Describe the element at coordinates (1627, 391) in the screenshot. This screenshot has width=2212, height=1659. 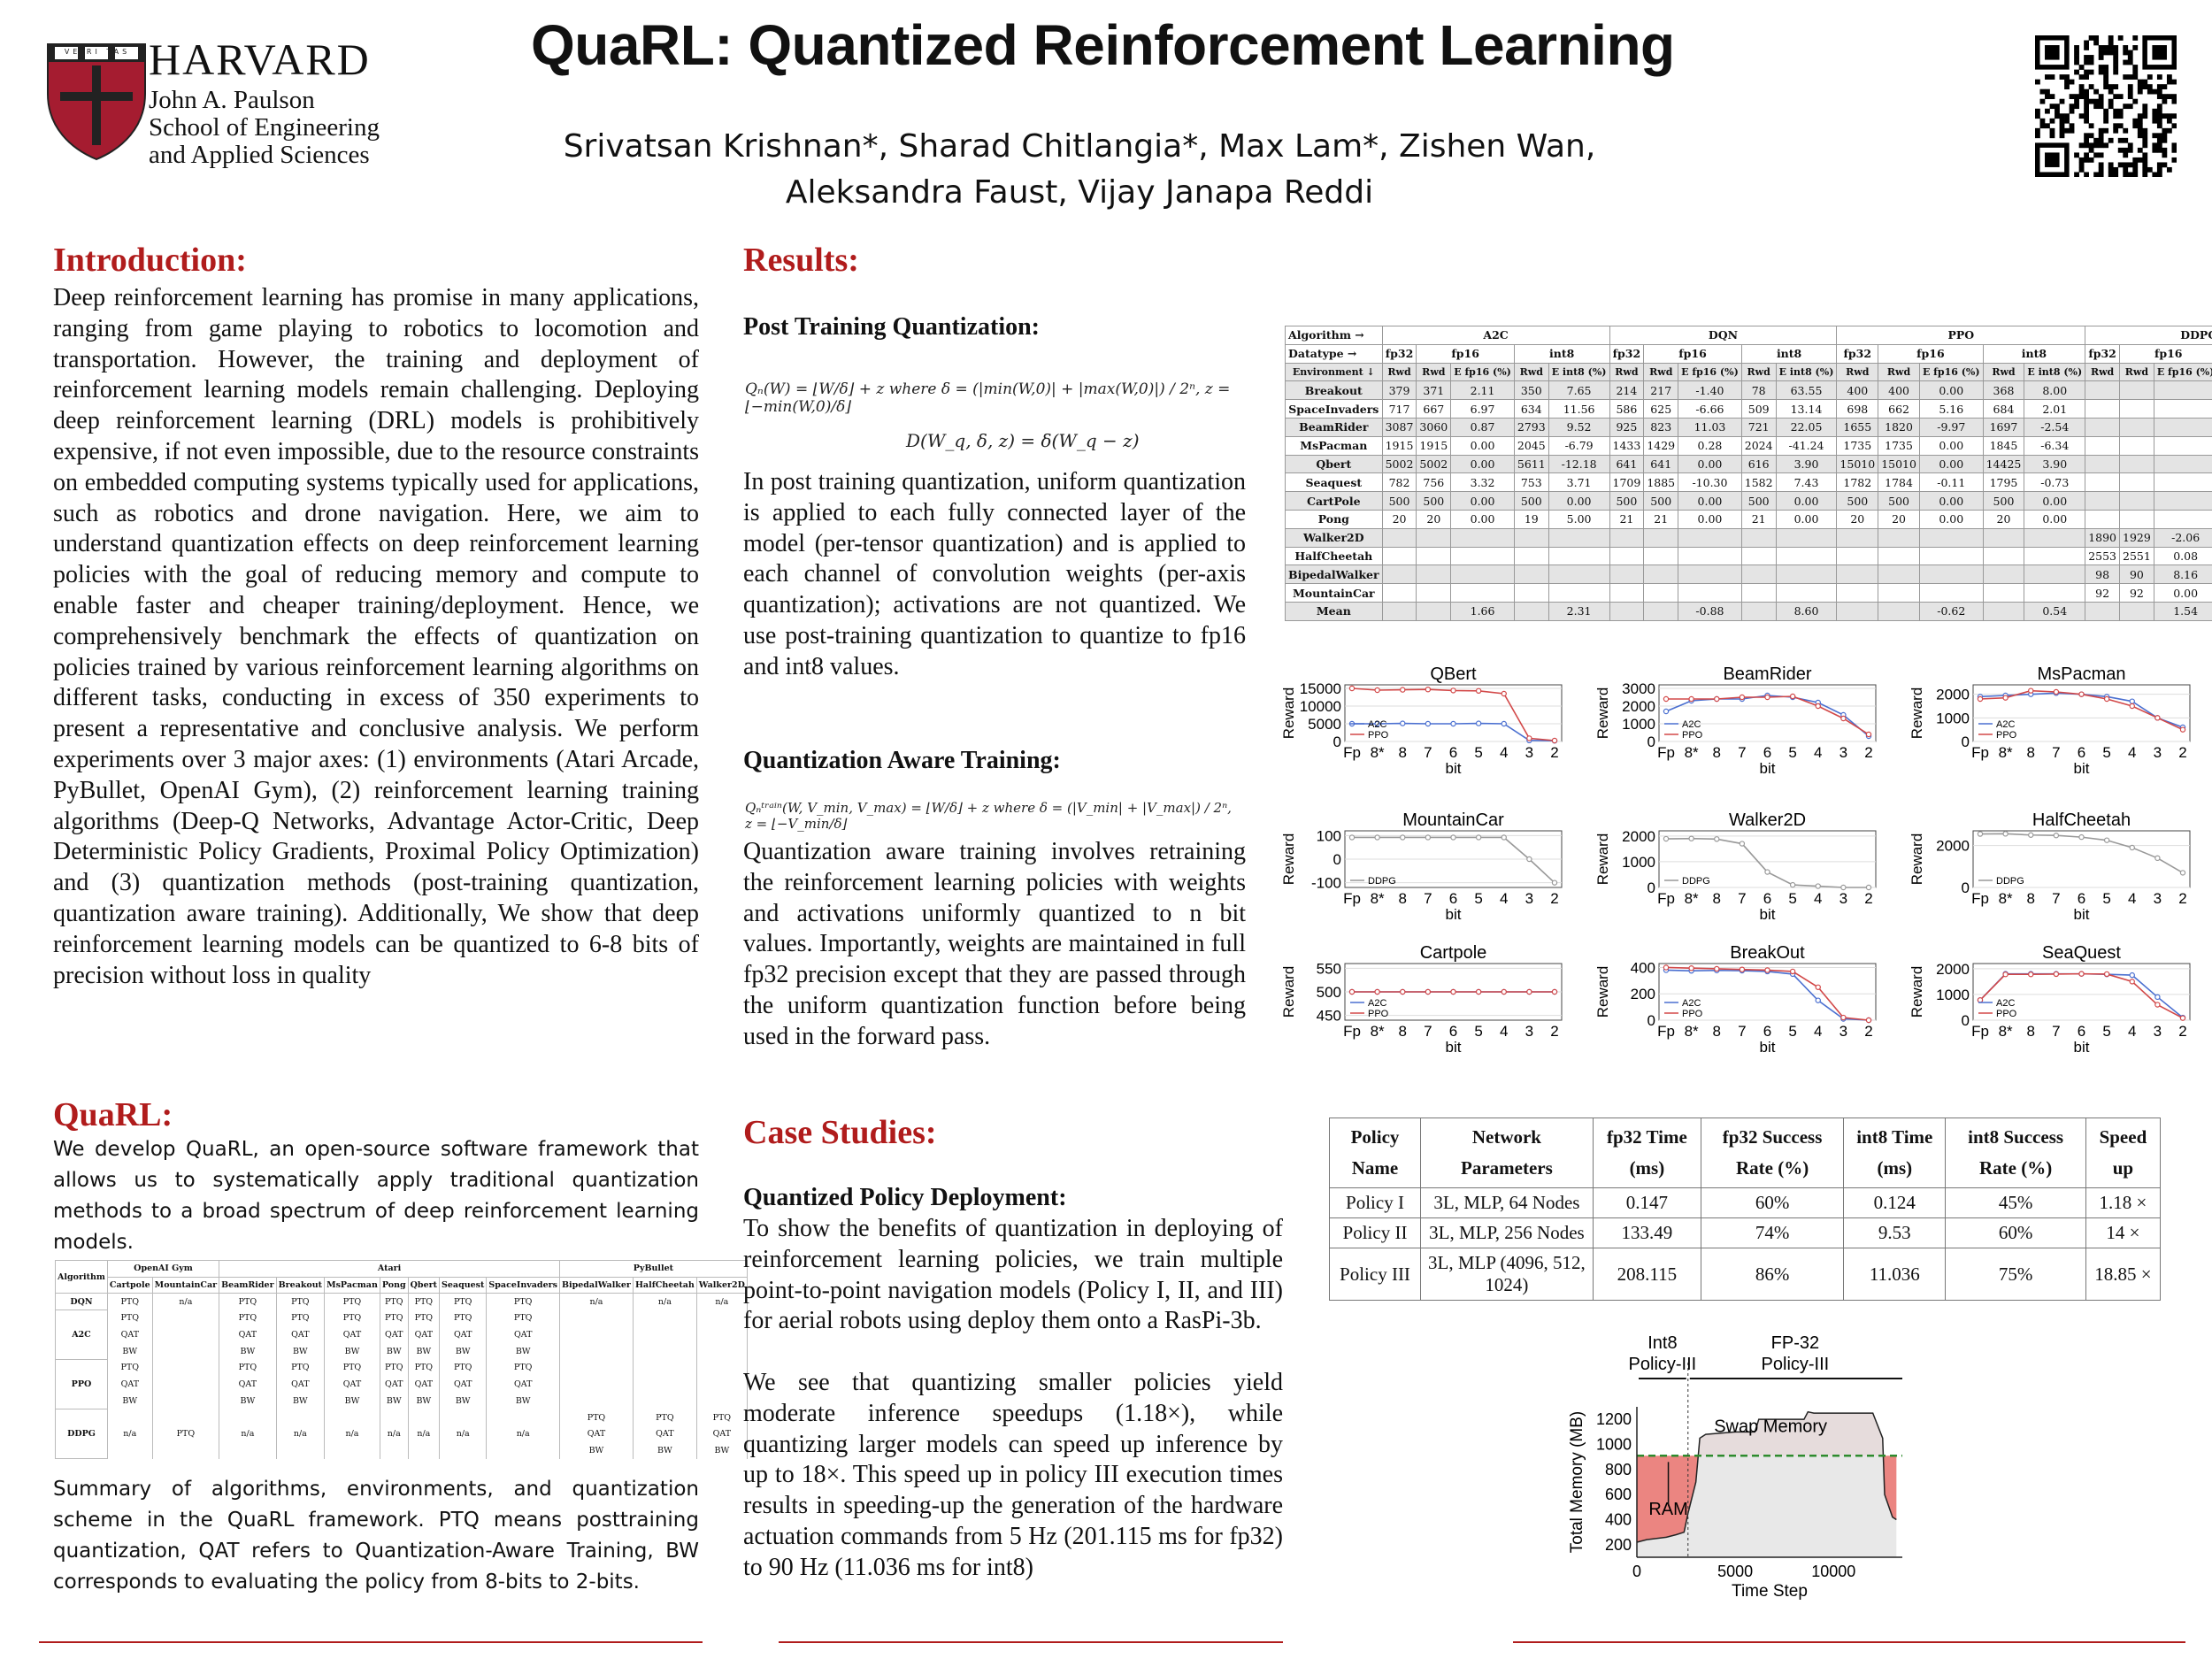
I see `table-cell: 214` at that location.